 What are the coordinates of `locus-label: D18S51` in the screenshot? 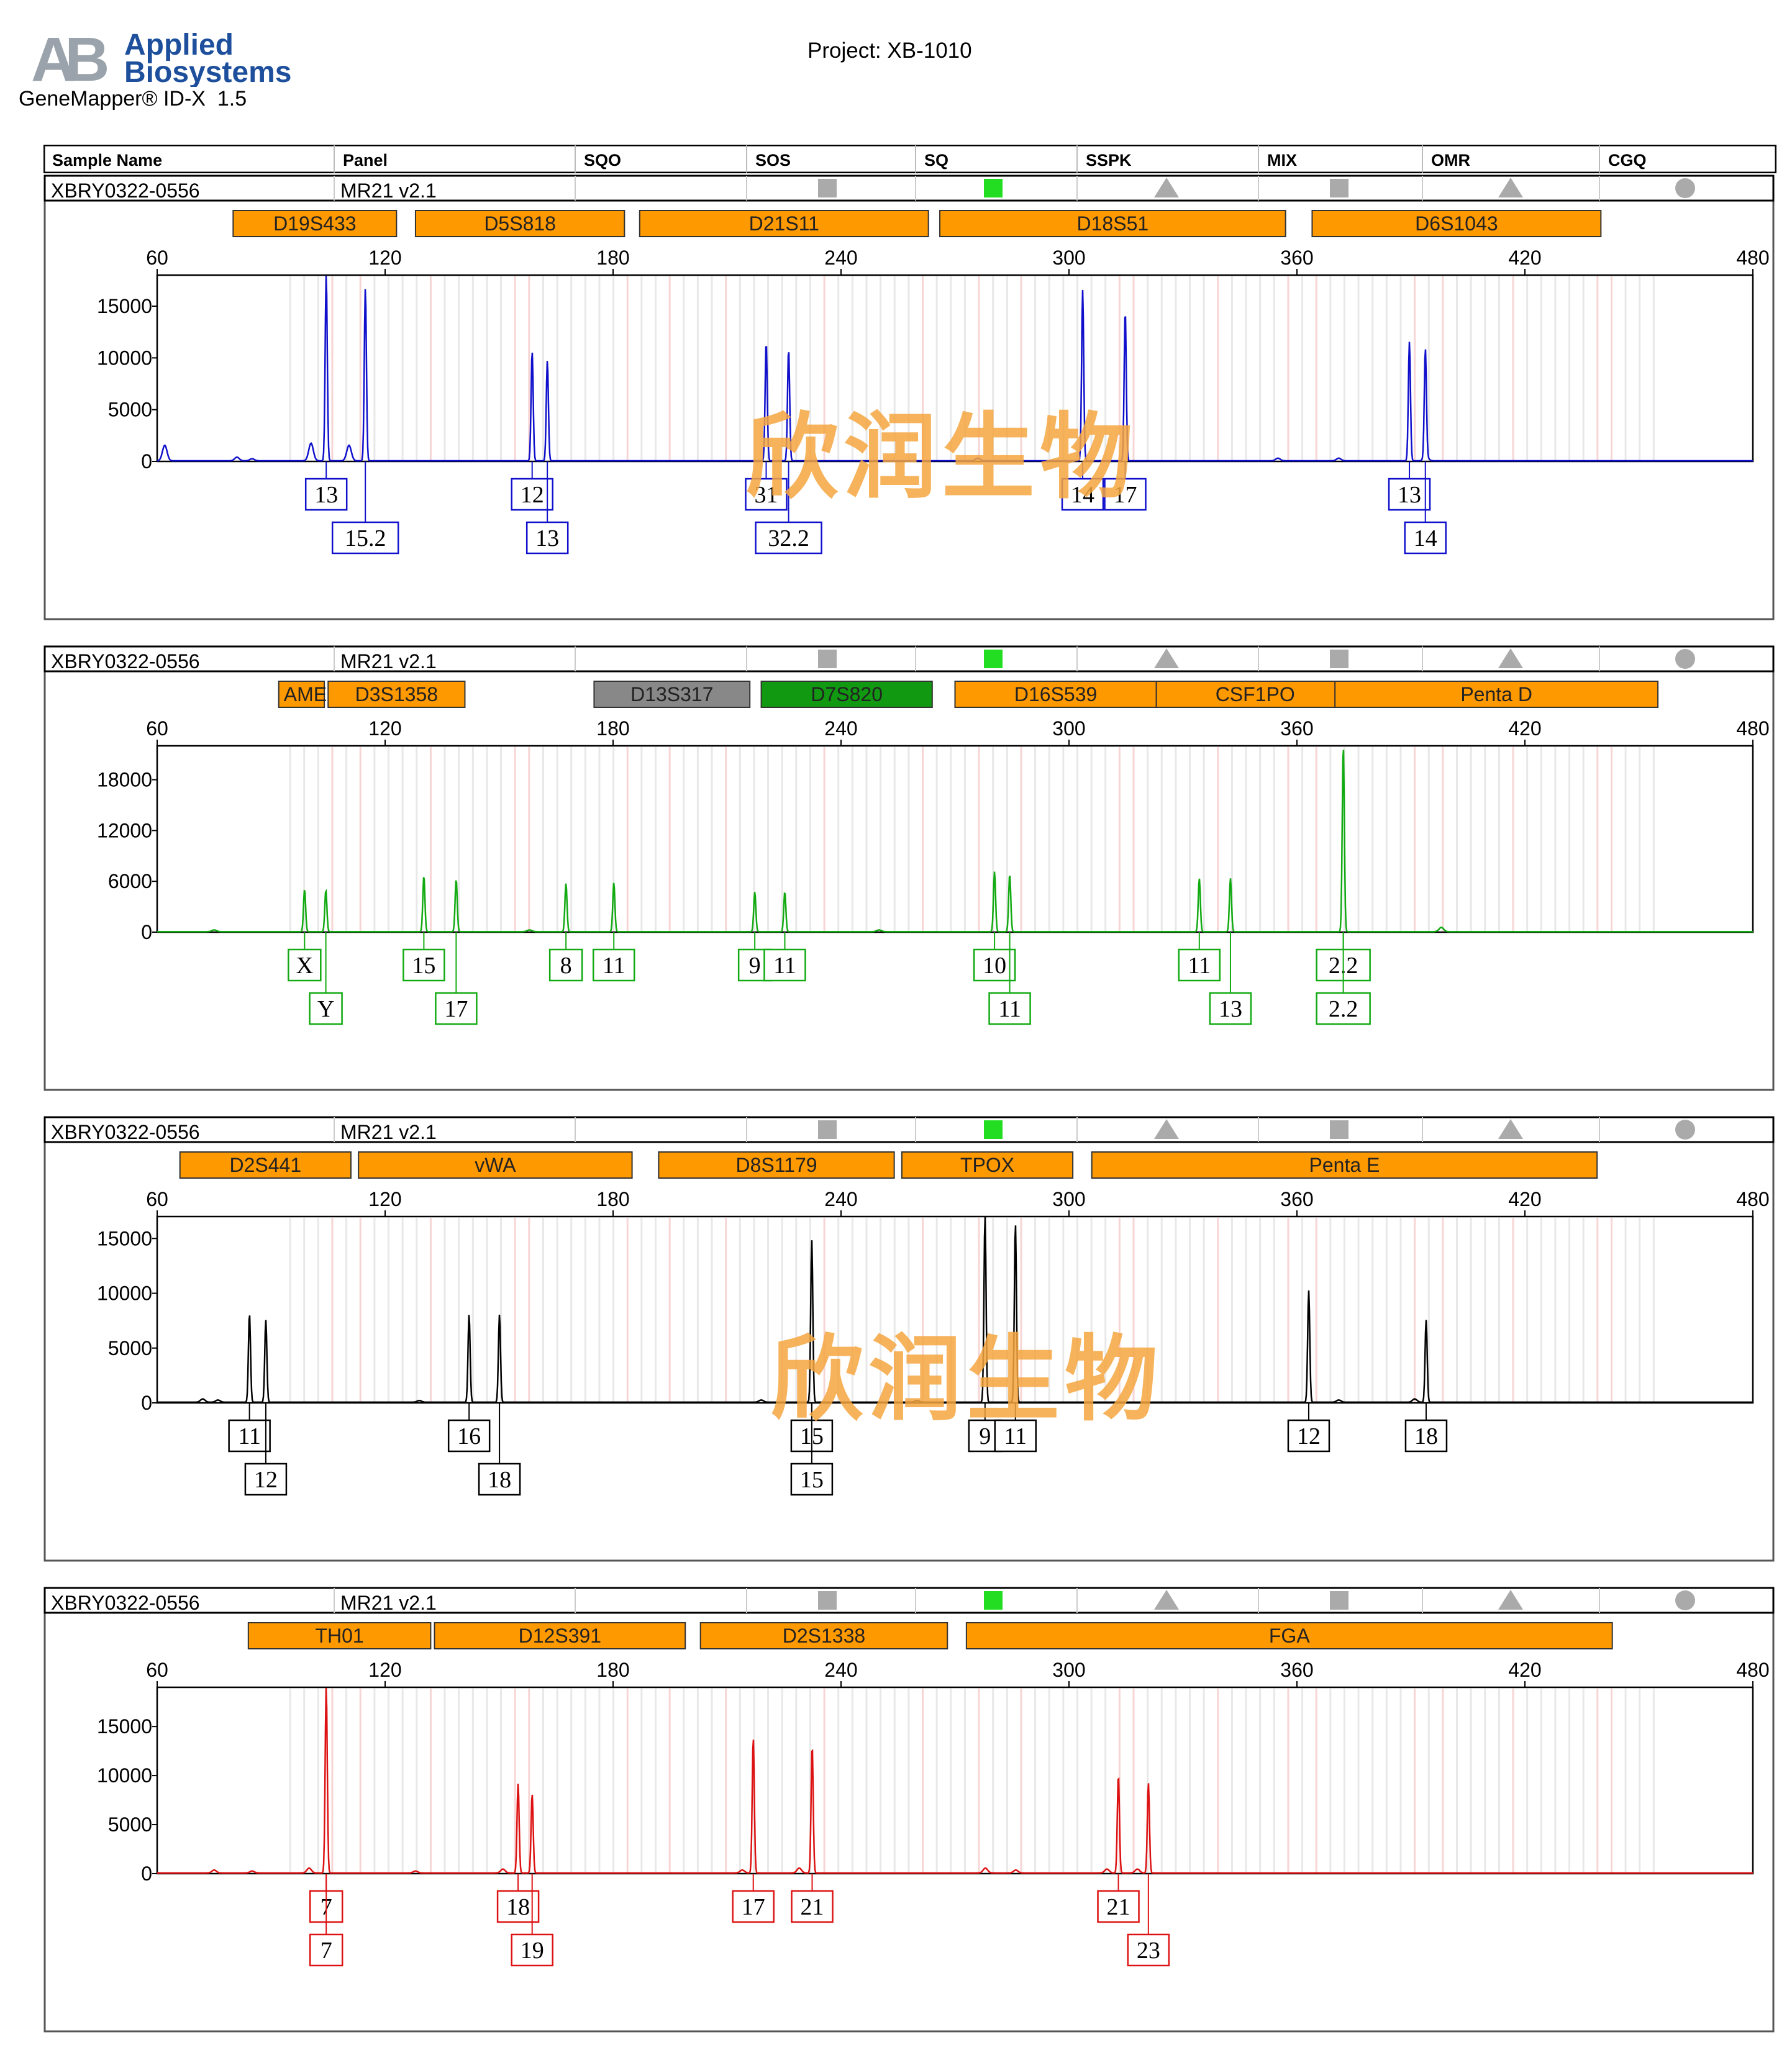 It's located at (1113, 223).